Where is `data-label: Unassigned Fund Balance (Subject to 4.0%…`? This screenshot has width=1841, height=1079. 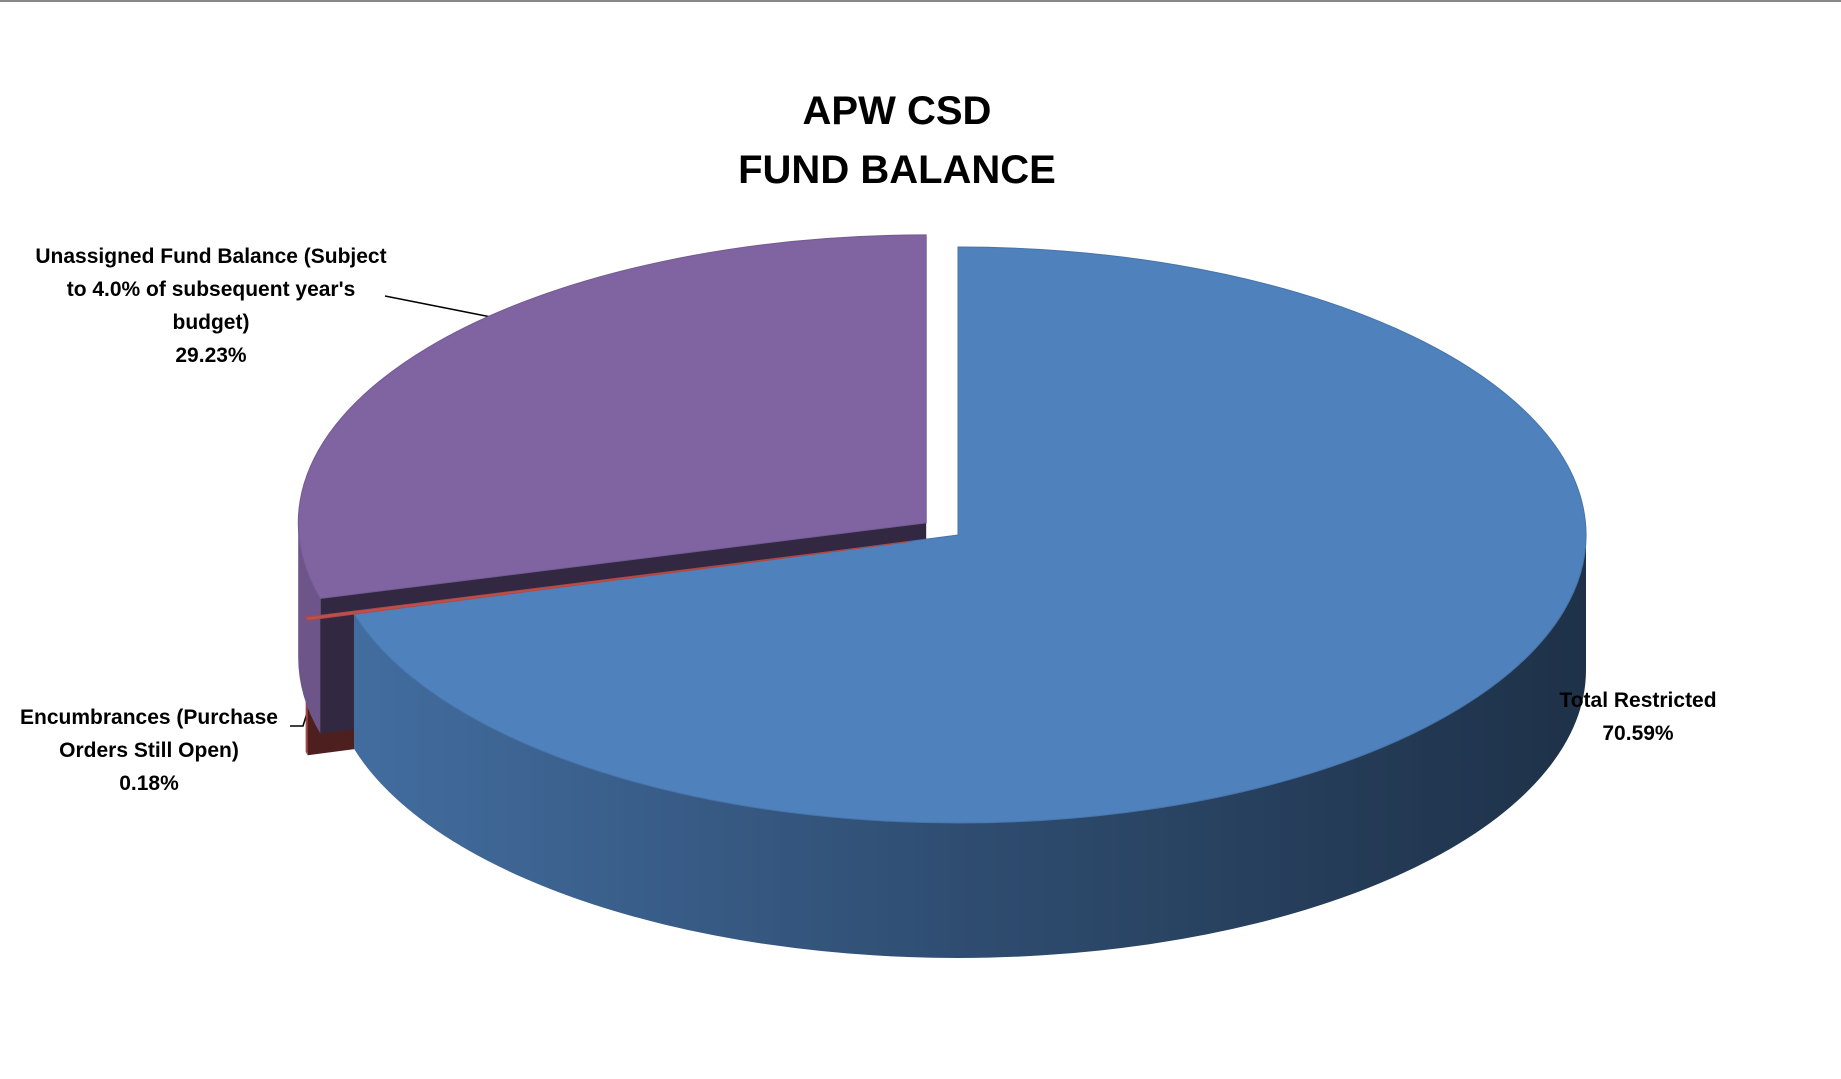
data-label: Unassigned Fund Balance (Subject to 4.0%… is located at coordinates (211, 306).